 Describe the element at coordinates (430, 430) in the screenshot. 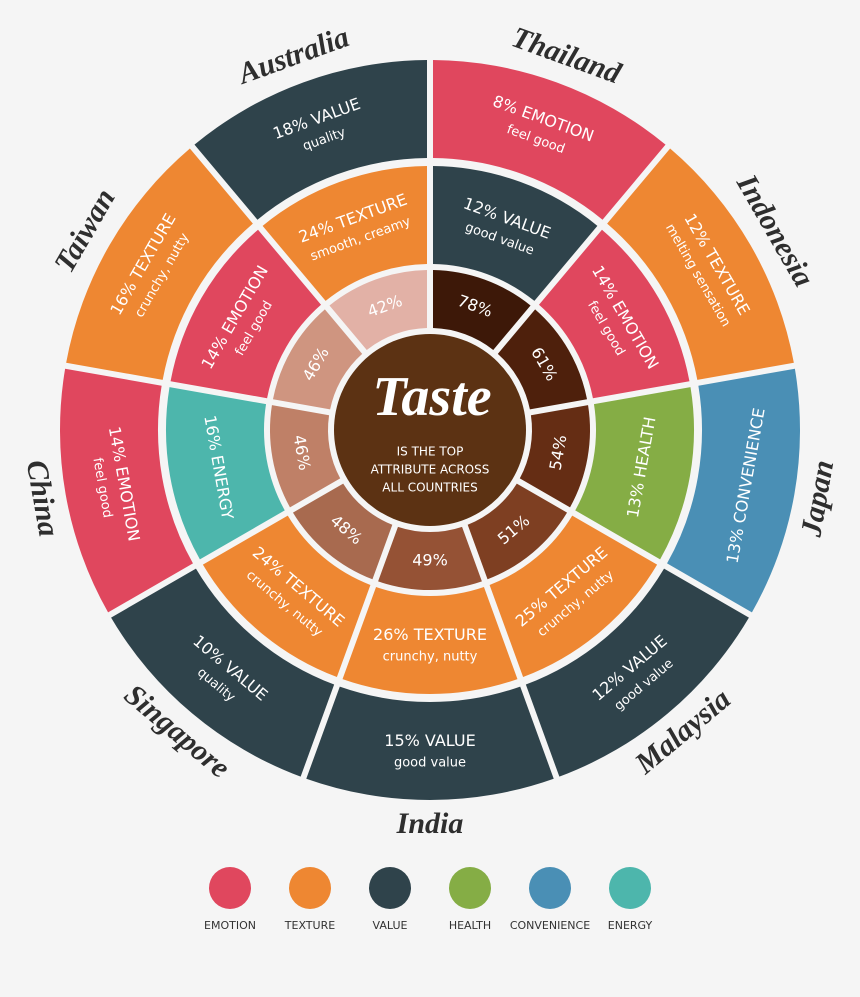

I see `center-circle` at that location.